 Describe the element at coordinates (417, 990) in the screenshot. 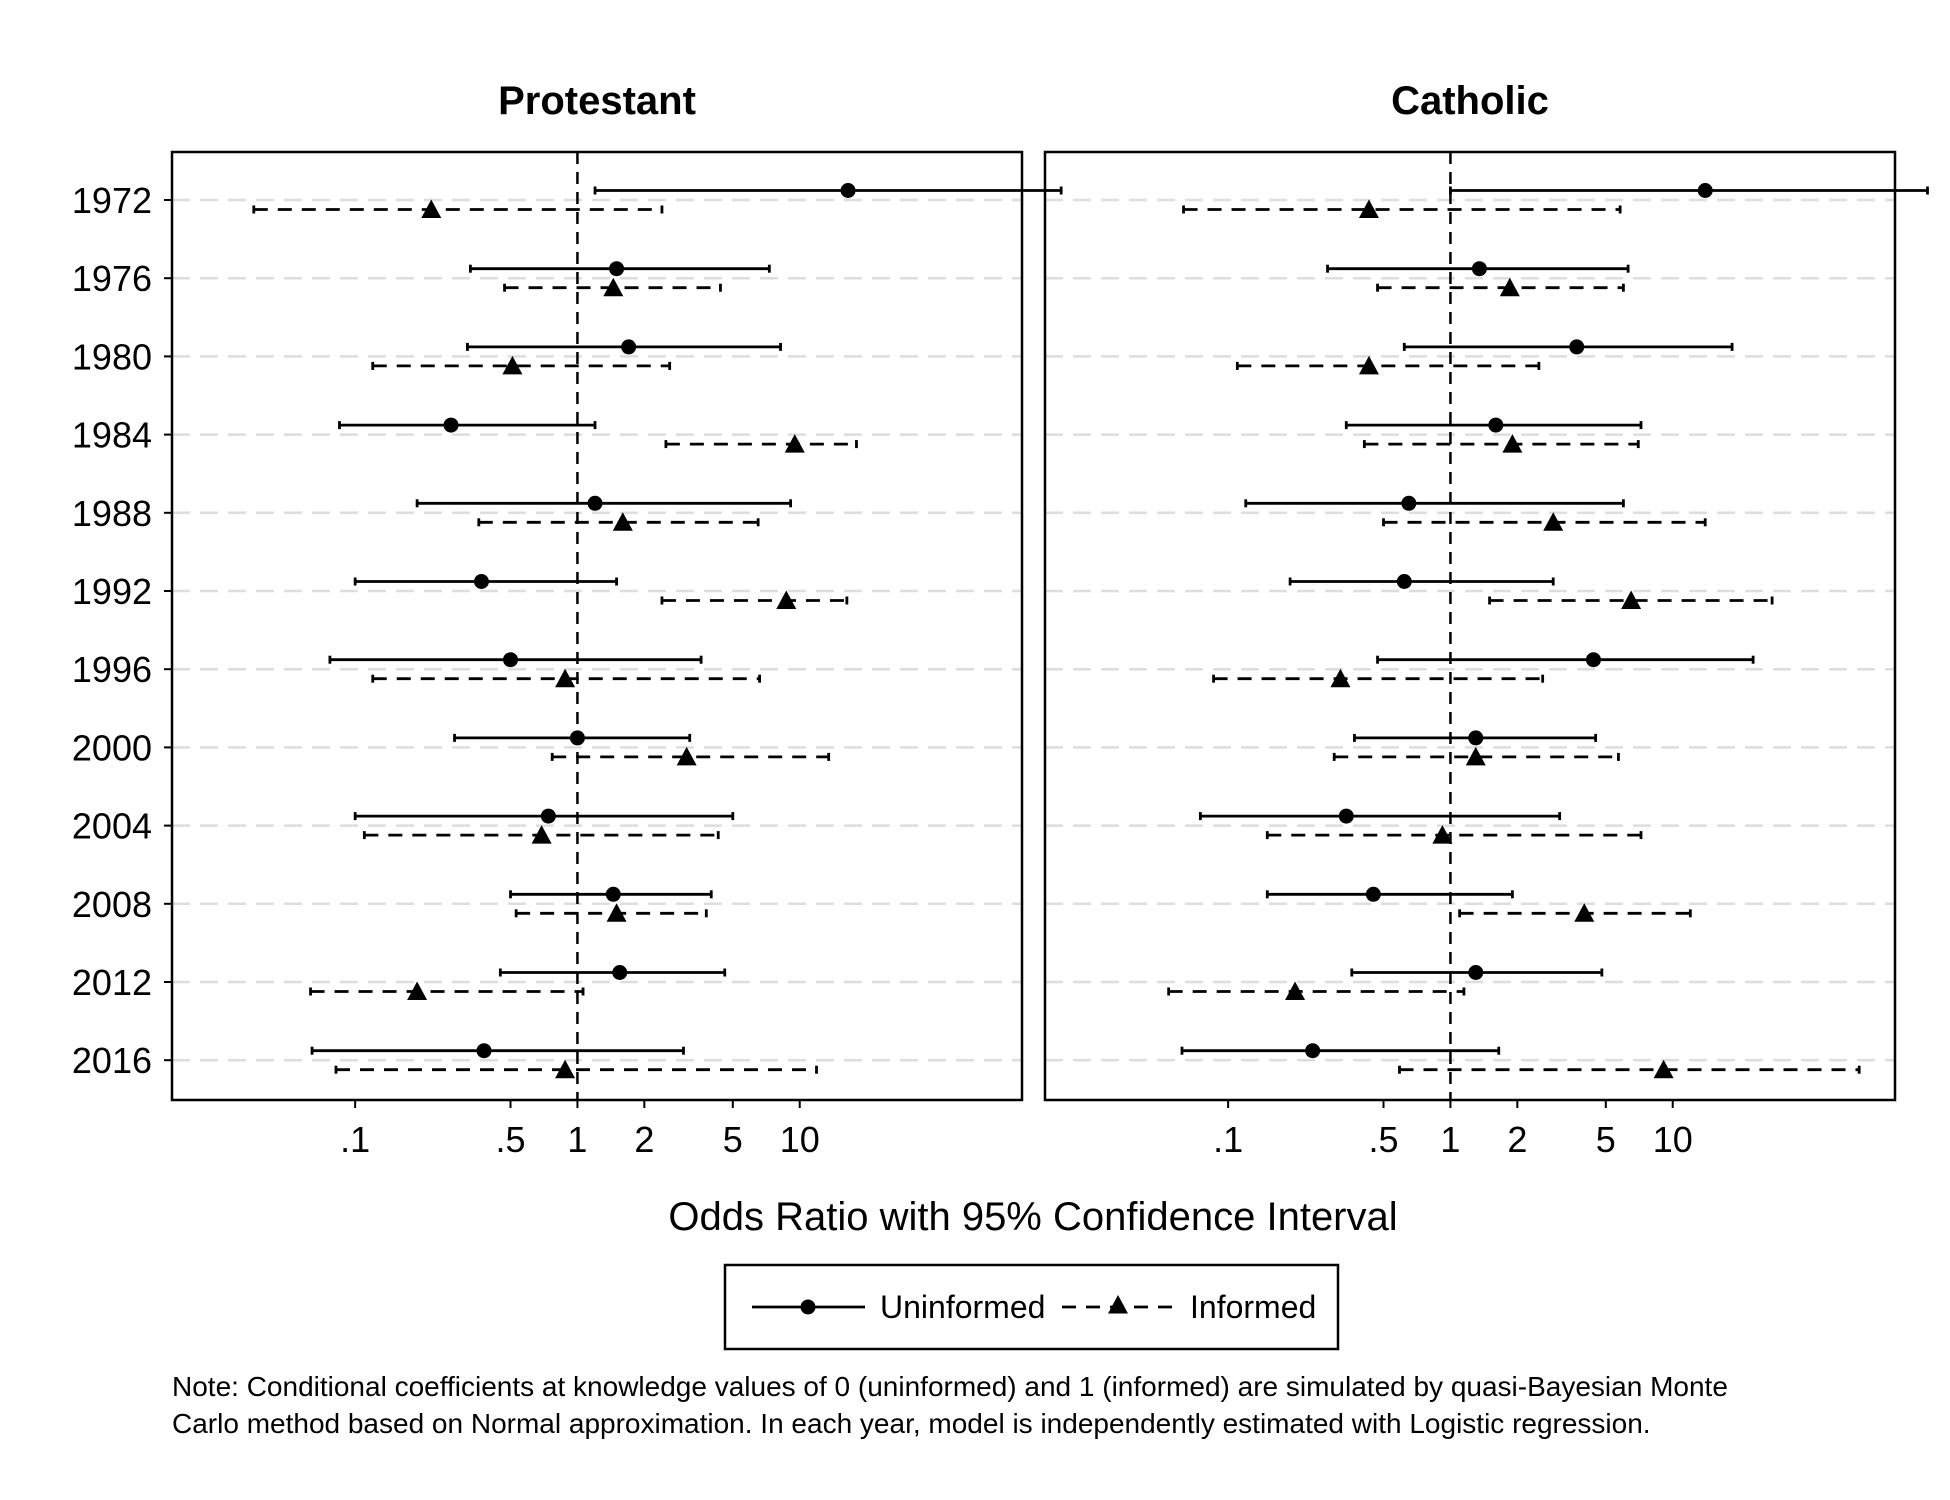

I see `protestant-point-informed-2012` at that location.